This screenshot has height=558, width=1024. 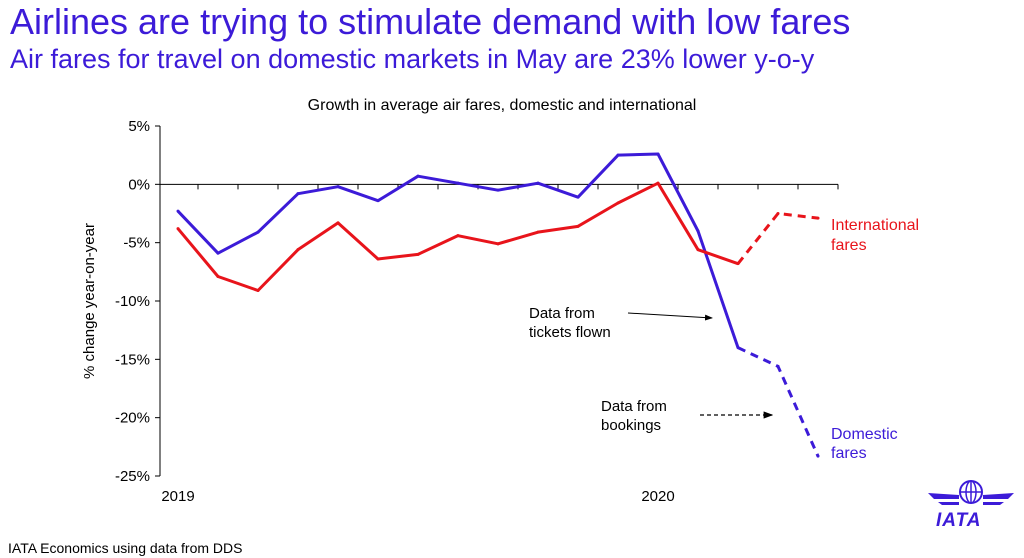 I want to click on bookings-annotation-line2: bookings, so click(x=631, y=425).